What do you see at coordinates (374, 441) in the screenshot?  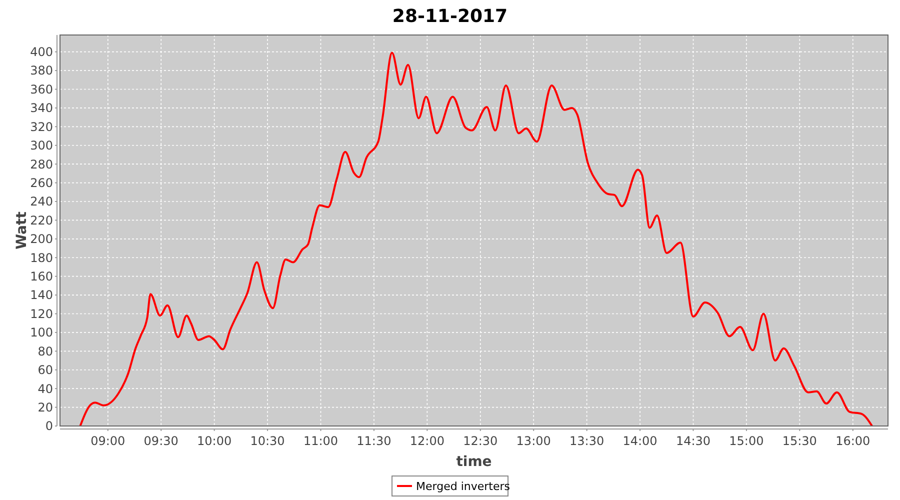 I see `x-tick-label: 11:30` at bounding box center [374, 441].